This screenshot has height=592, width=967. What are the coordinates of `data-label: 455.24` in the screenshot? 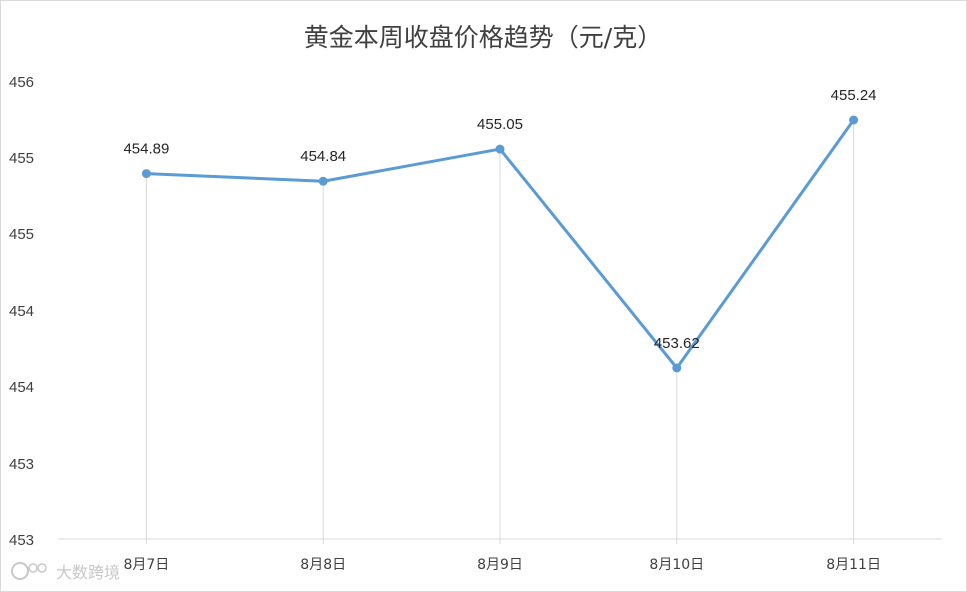 It's located at (854, 95).